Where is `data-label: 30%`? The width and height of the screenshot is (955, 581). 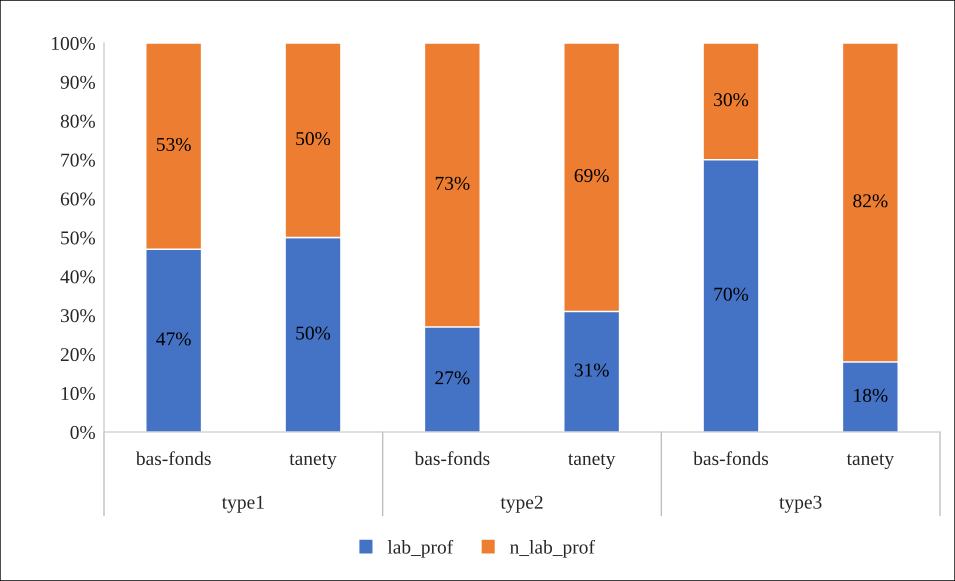
data-label: 30% is located at coordinates (731, 99).